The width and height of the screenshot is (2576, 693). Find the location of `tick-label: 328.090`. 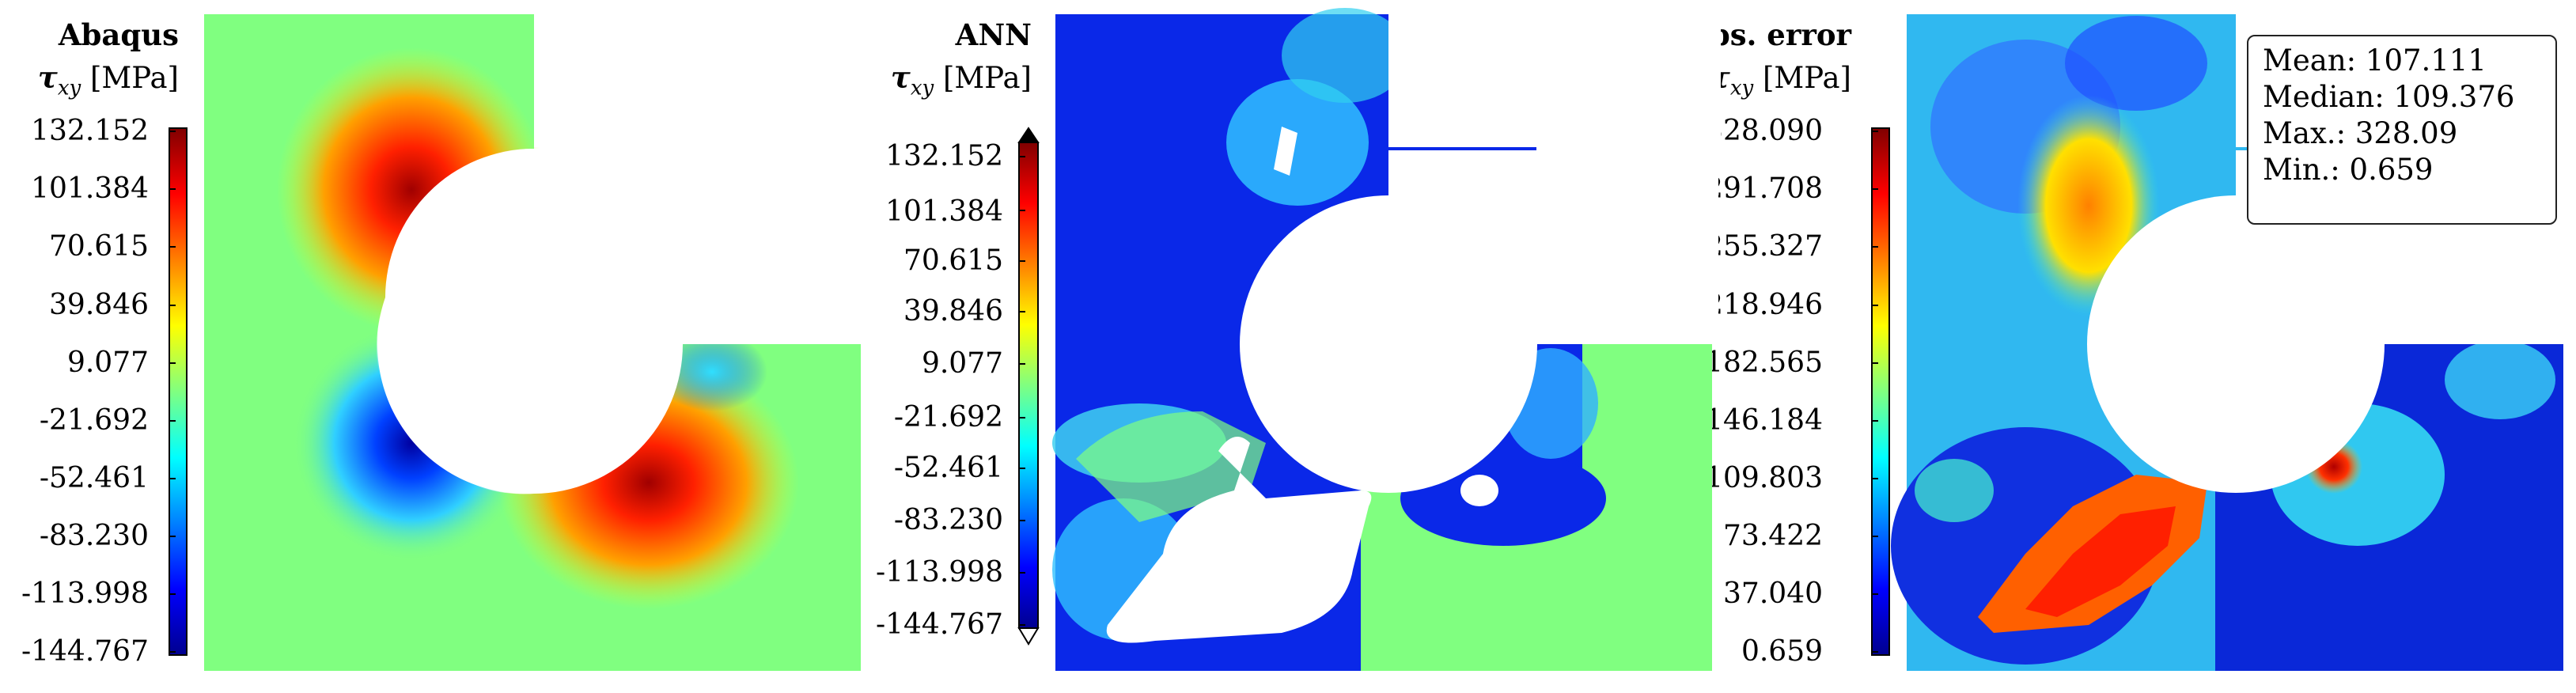

tick-label: 328.090 is located at coordinates (1764, 131).